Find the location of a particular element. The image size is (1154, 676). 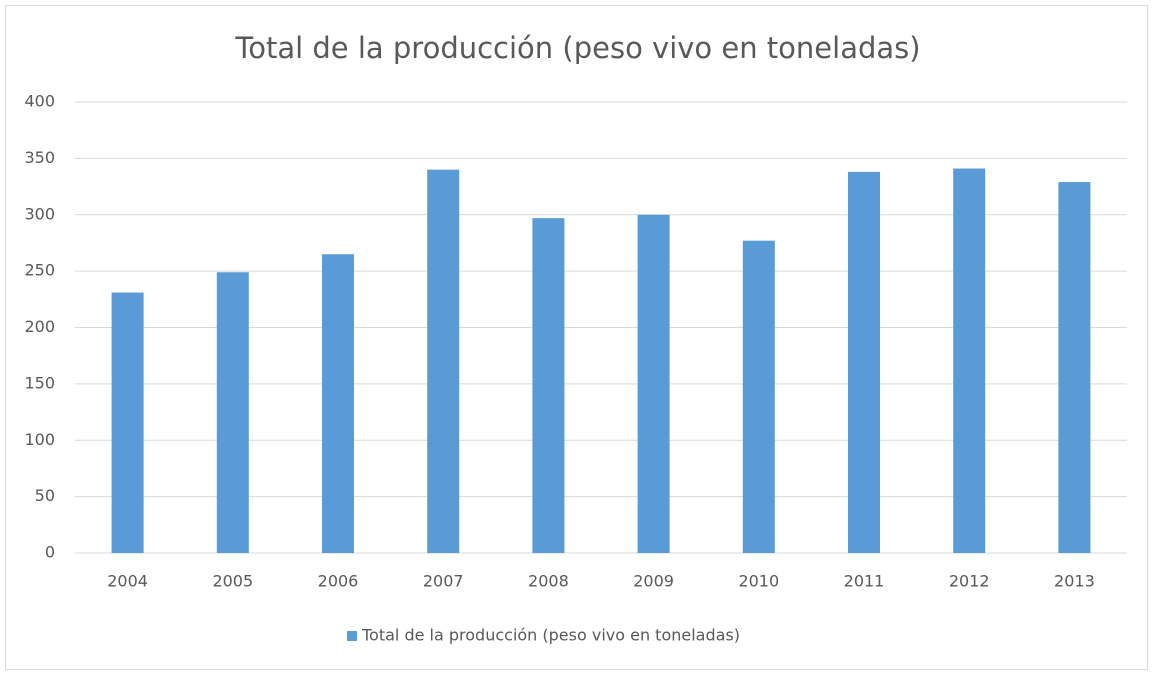

x-tick-label: 2004 is located at coordinates (127, 581).